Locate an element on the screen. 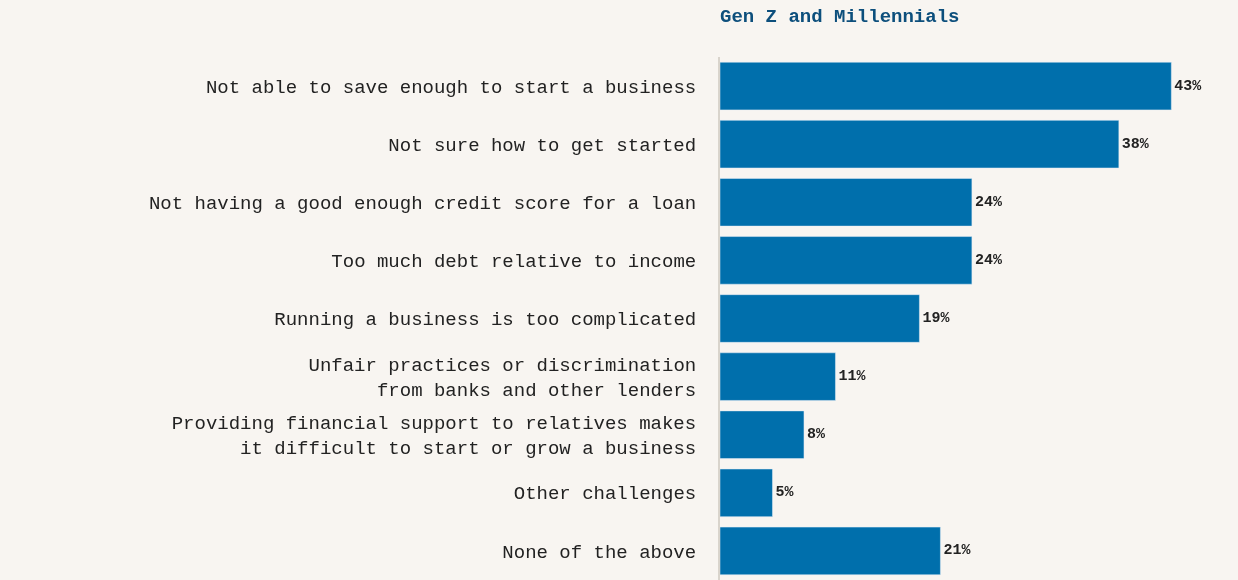  y-tick-label: Not sure how to get started is located at coordinates (542, 145).